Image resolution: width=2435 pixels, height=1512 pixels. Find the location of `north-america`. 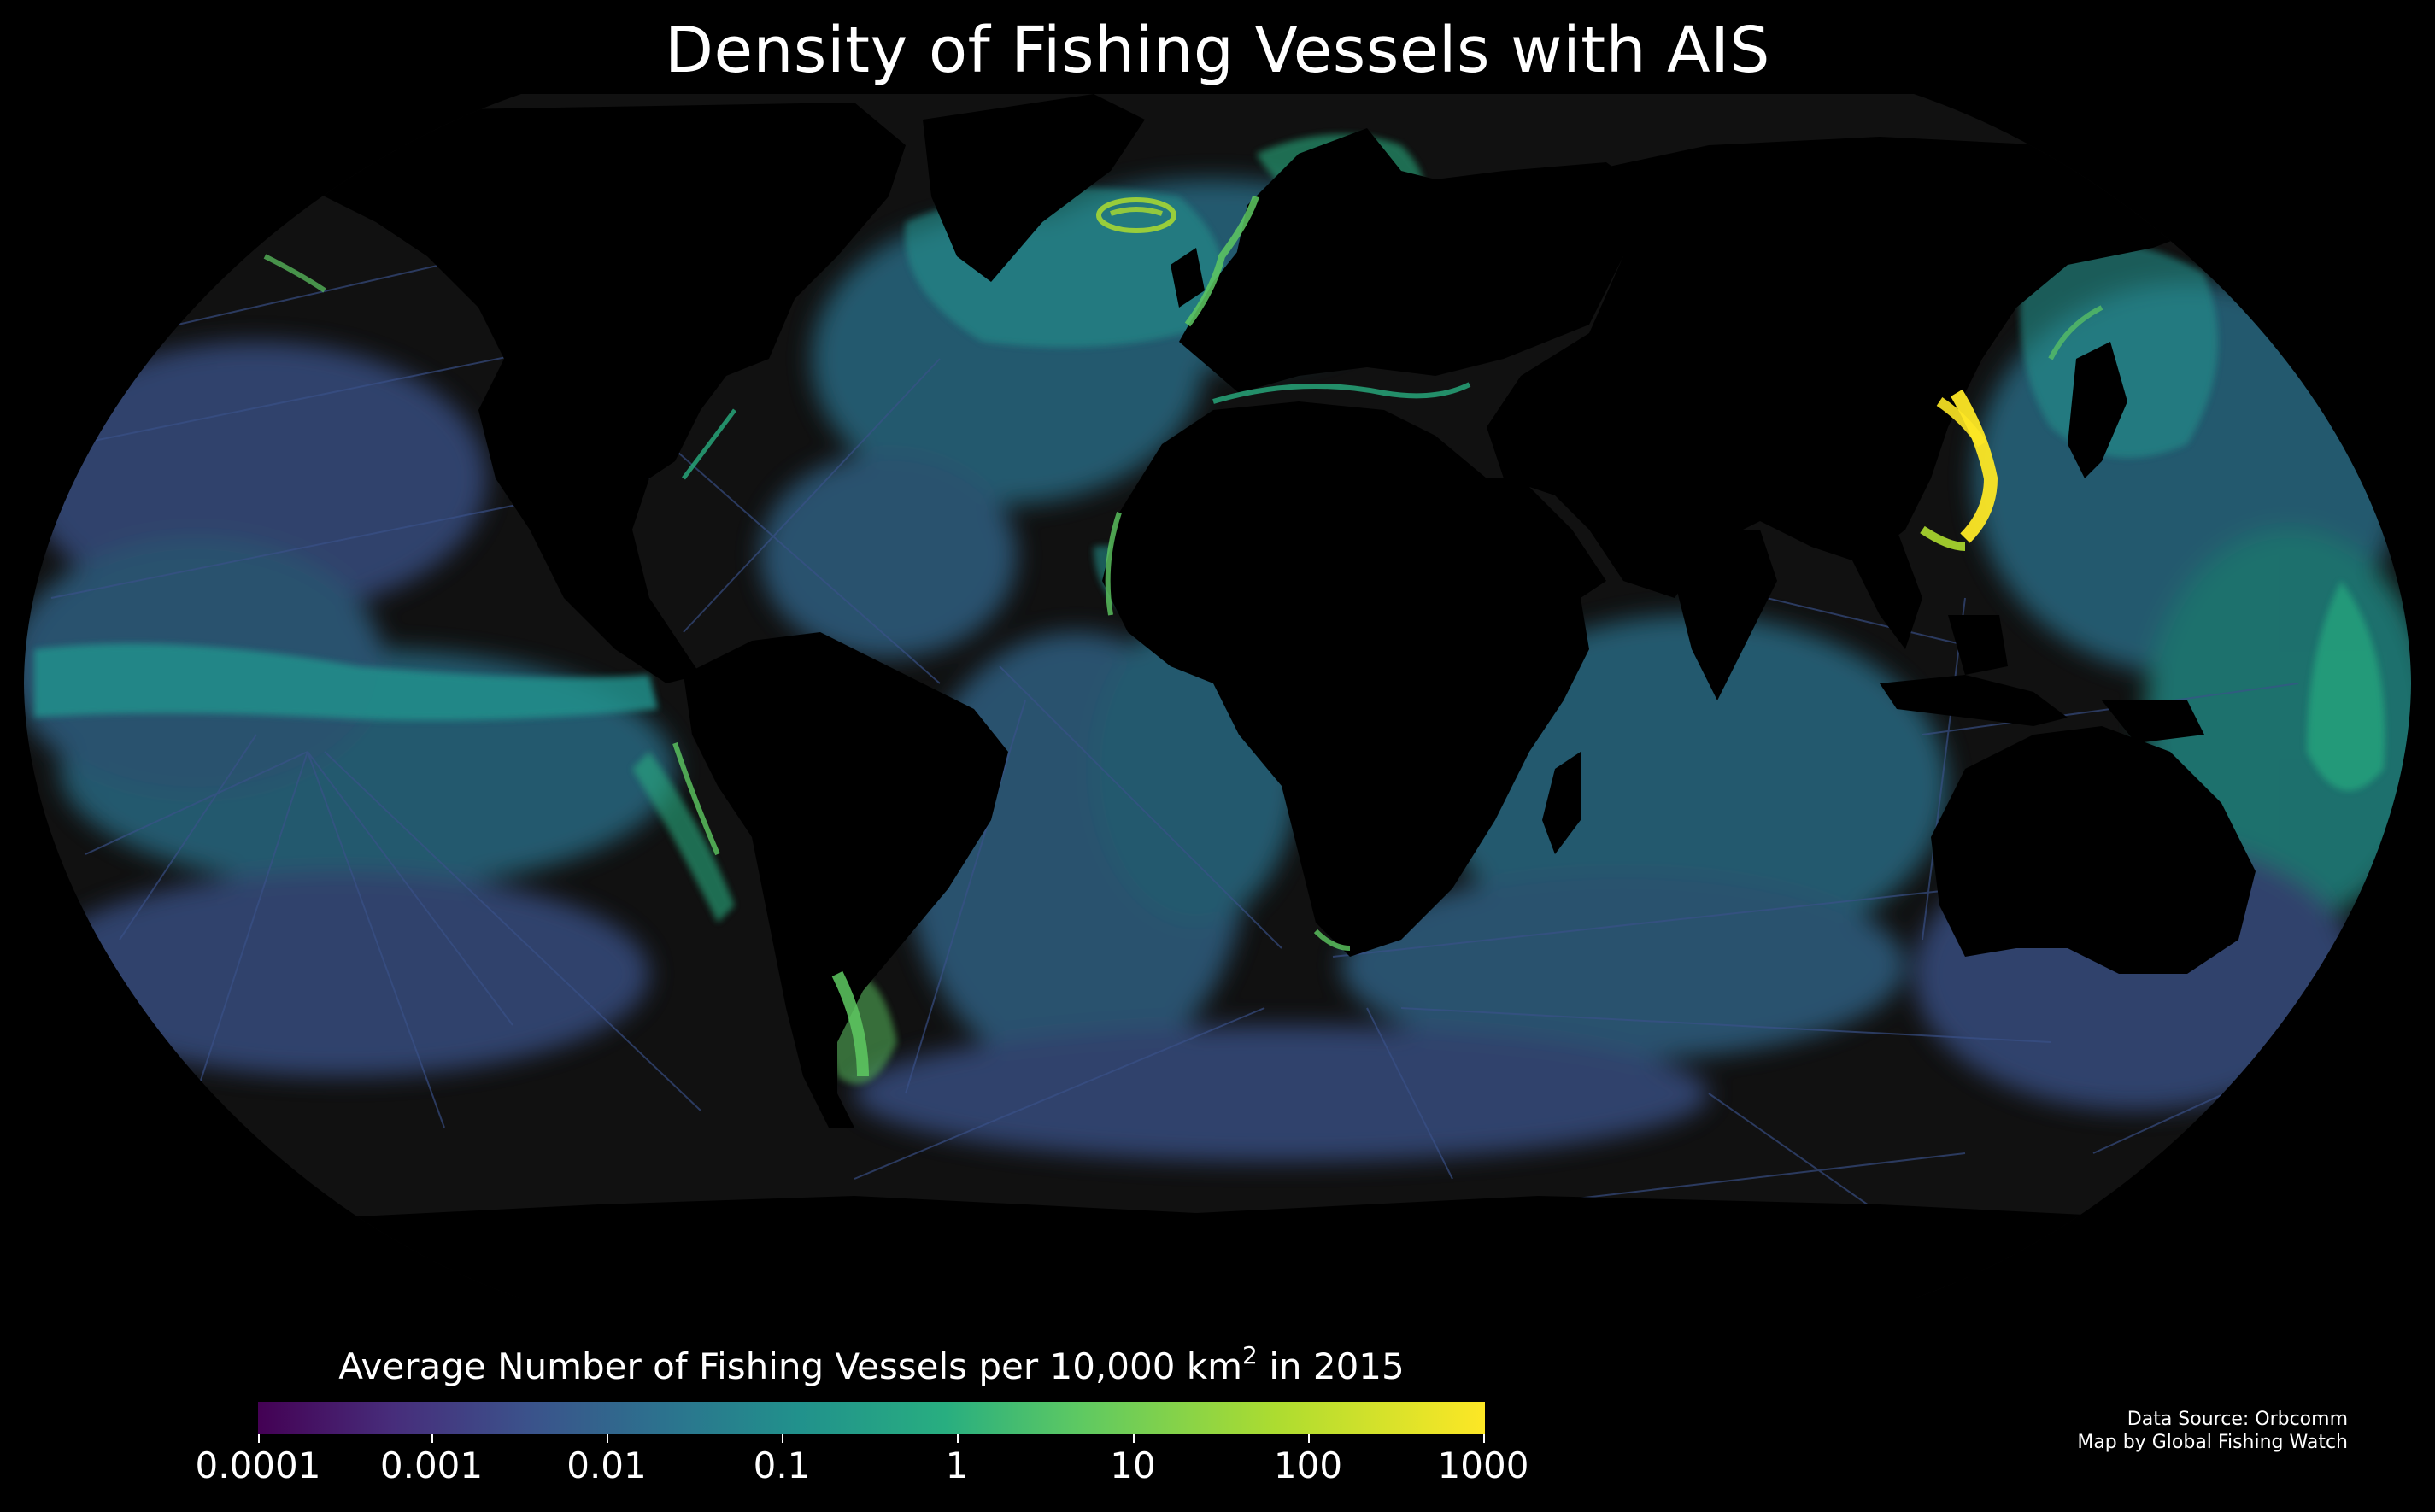

north-america is located at coordinates (508, 393).